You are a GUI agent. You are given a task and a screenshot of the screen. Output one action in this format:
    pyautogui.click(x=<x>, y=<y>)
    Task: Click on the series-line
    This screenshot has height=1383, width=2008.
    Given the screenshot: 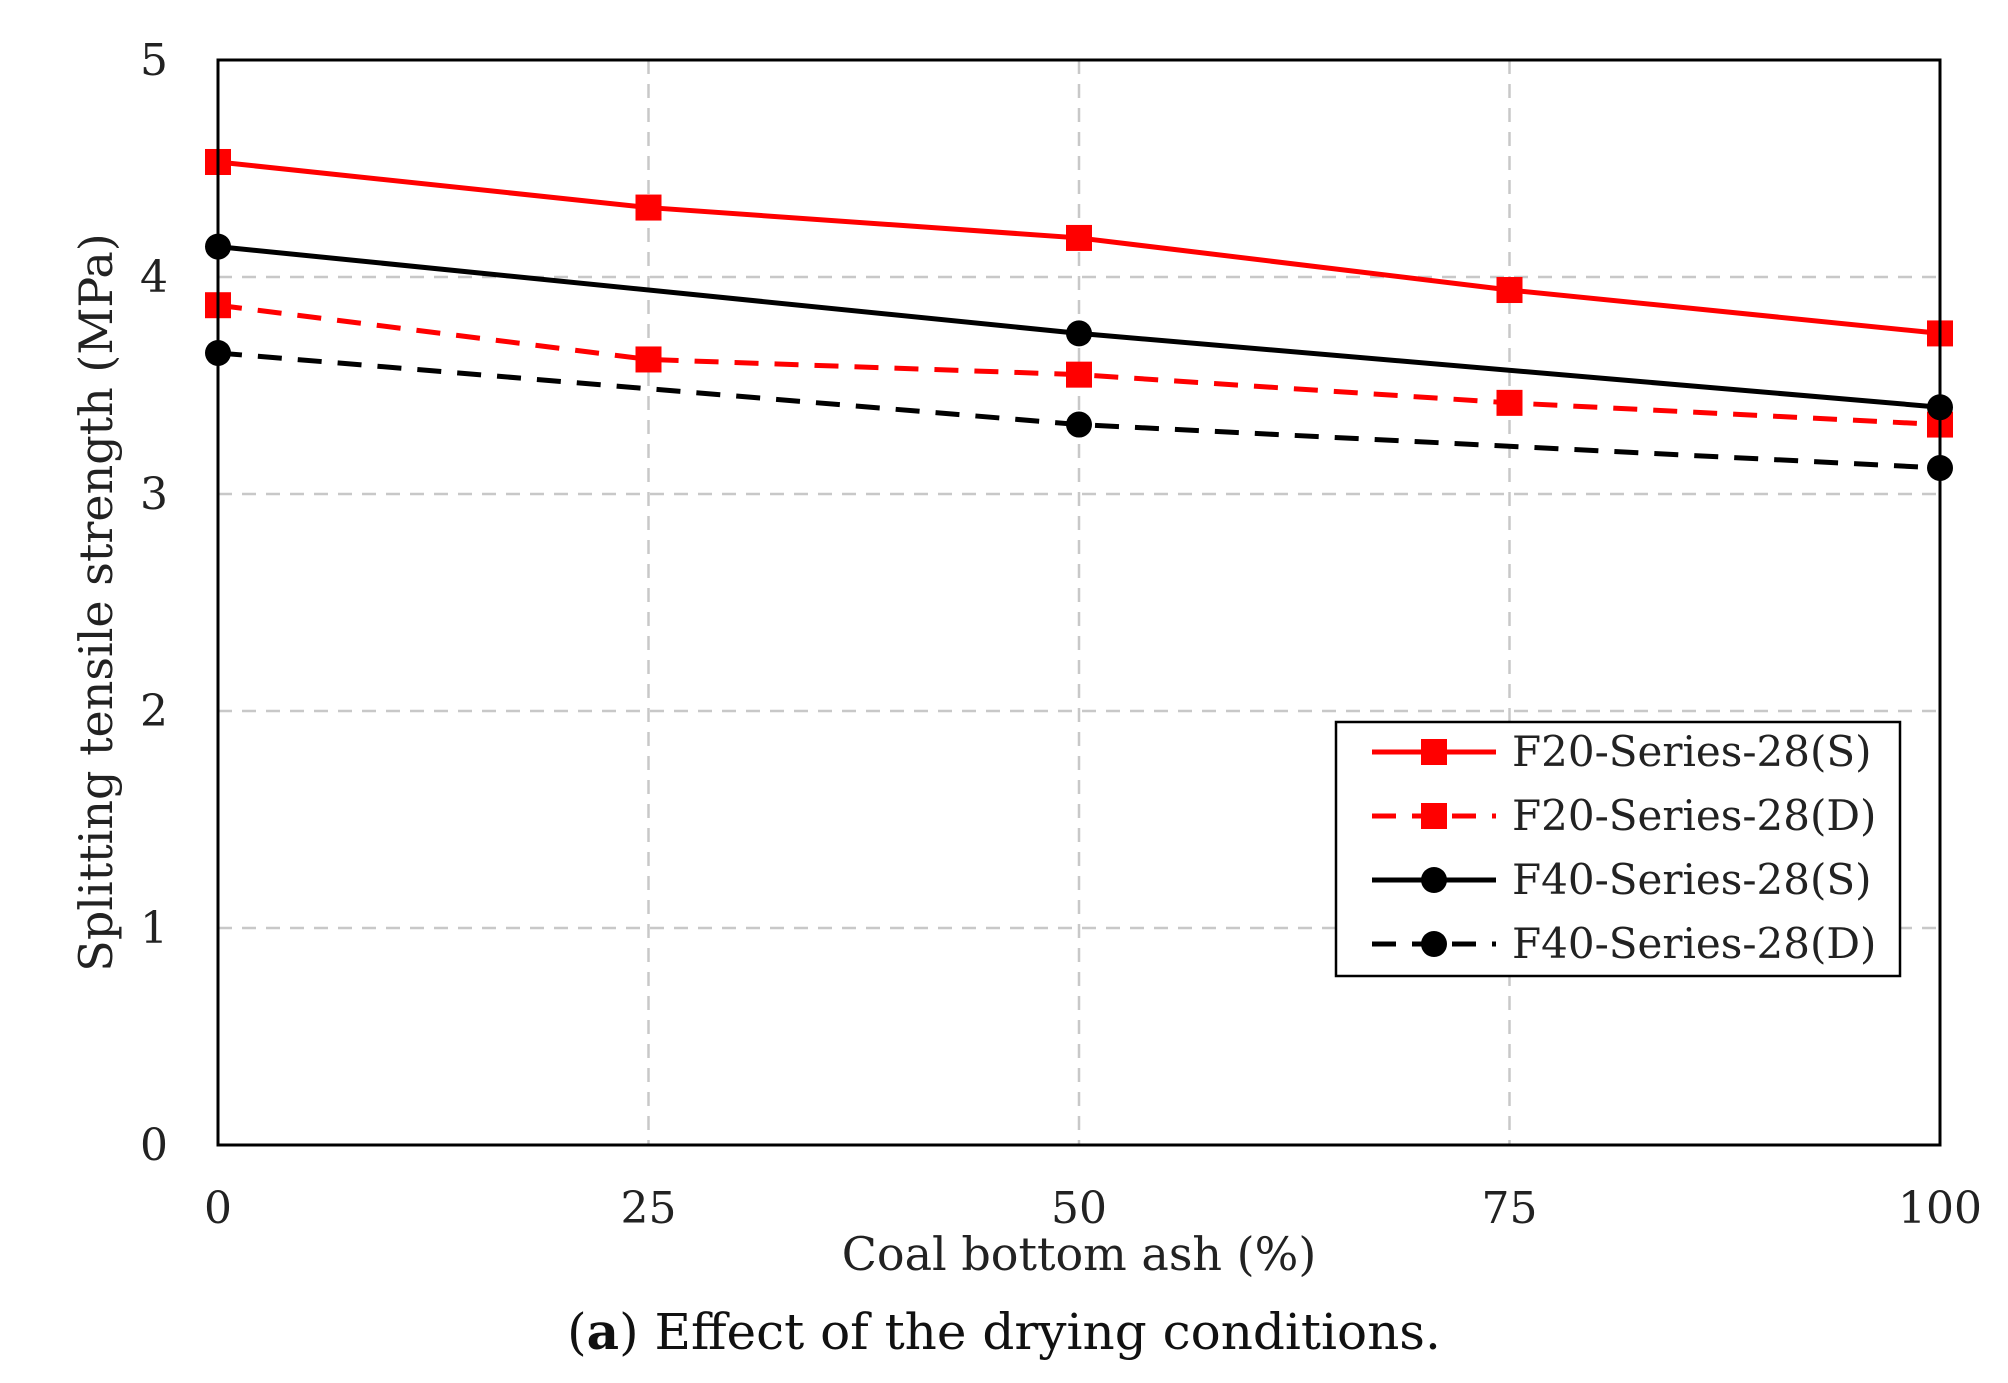 What is the action you would take?
    pyautogui.click(x=1079, y=365)
    